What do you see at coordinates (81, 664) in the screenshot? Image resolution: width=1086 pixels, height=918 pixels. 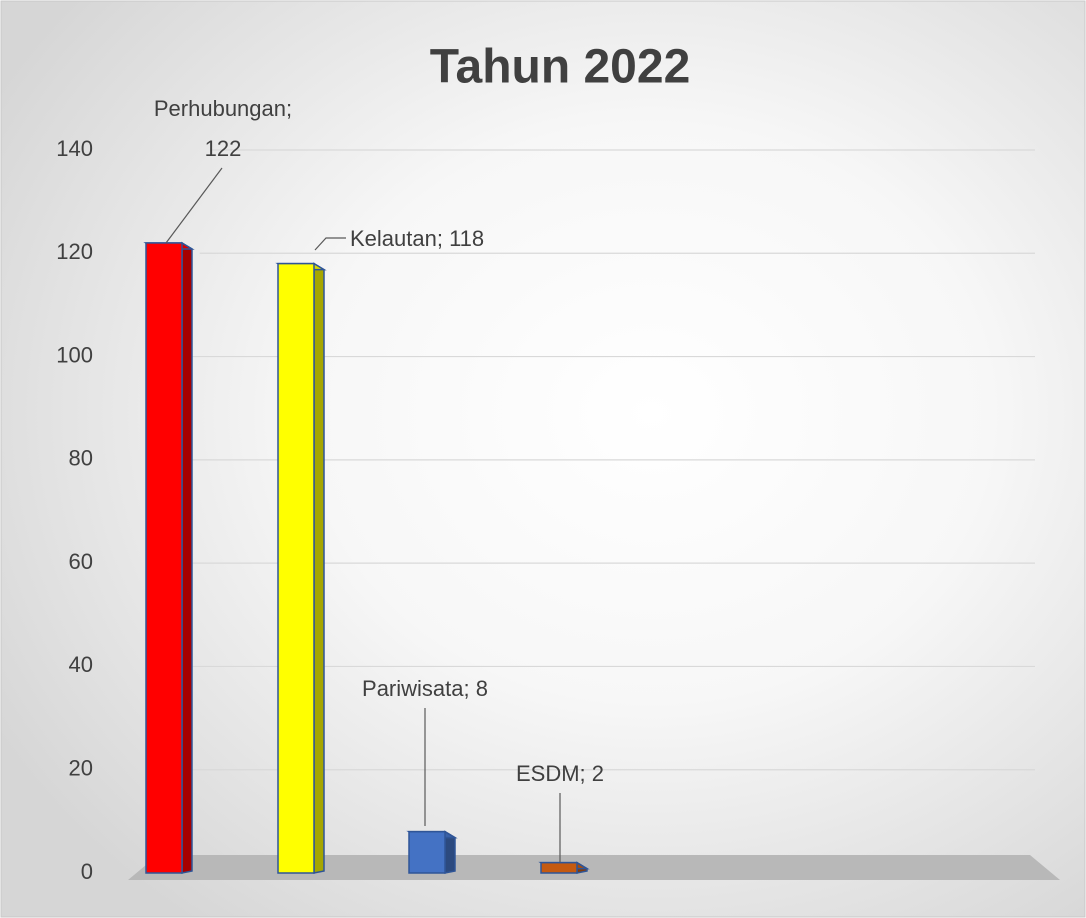 I see `y-tick-label: 40` at bounding box center [81, 664].